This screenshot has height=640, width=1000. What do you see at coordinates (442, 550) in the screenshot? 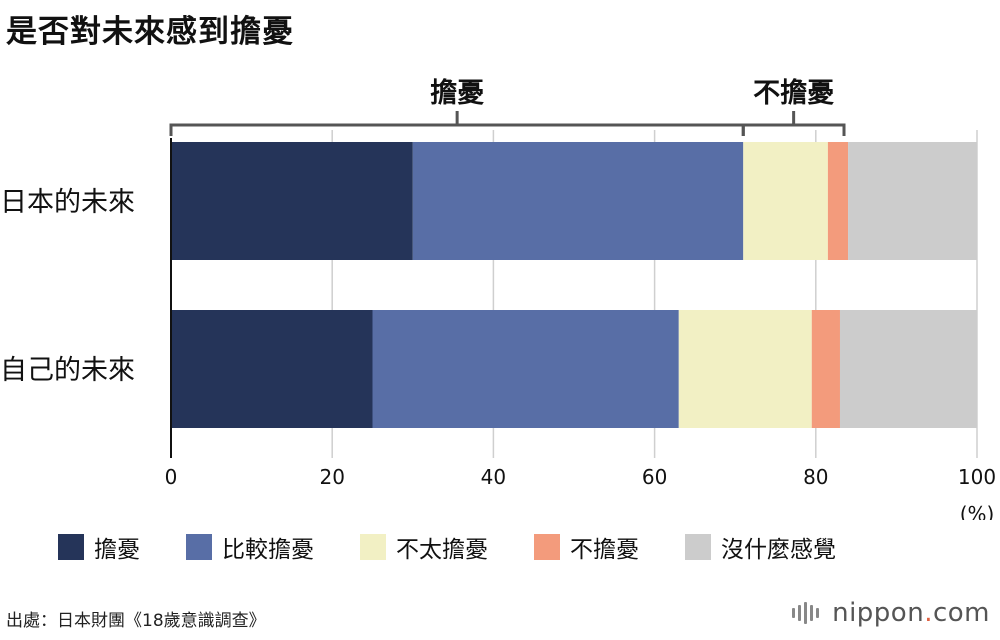
I see `legend-label: 不太擔憂` at bounding box center [442, 550].